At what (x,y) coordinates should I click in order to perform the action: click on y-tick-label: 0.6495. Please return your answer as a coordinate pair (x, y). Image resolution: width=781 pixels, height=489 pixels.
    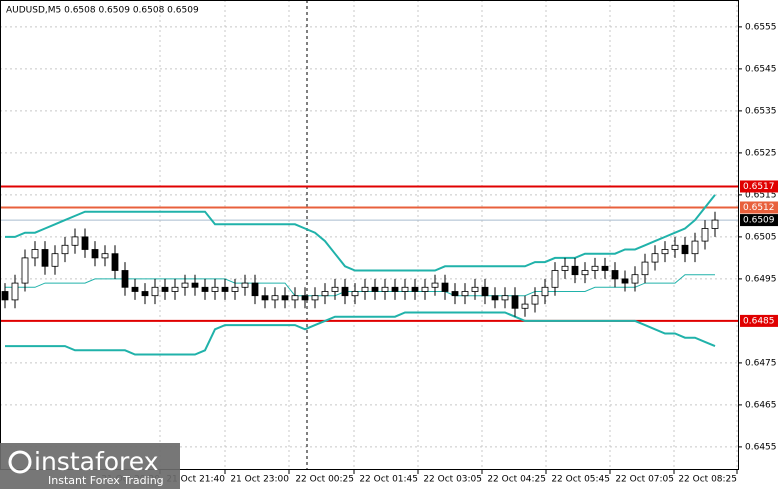
    Looking at the image, I should click on (761, 279).